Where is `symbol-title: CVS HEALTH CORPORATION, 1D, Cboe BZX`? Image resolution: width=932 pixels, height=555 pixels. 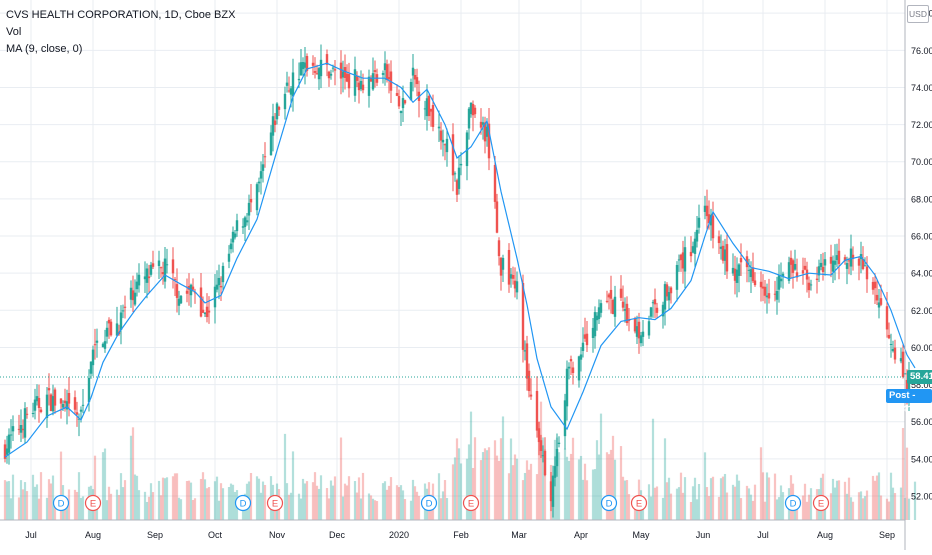
symbol-title: CVS HEALTH CORPORATION, 1D, Cboe BZX is located at coordinates (121, 15).